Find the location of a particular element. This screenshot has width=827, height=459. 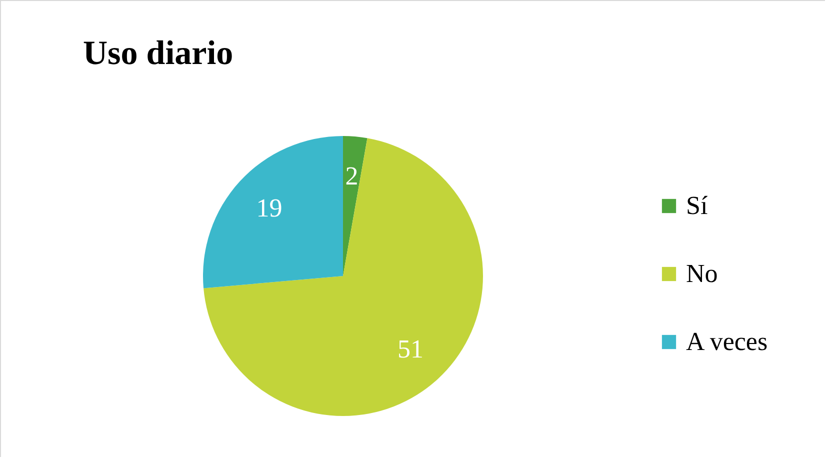

data-label: 19 is located at coordinates (269, 207).